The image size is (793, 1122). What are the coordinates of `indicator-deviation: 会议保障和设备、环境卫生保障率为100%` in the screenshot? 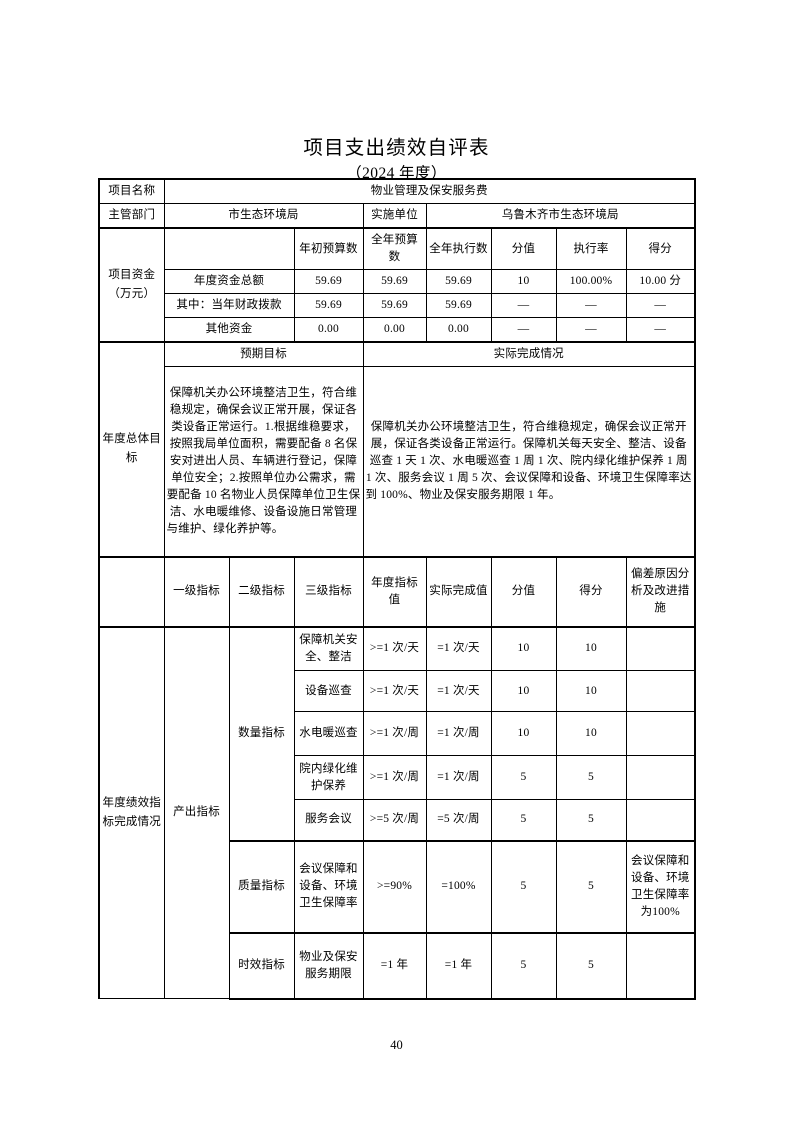 It's located at (660, 886).